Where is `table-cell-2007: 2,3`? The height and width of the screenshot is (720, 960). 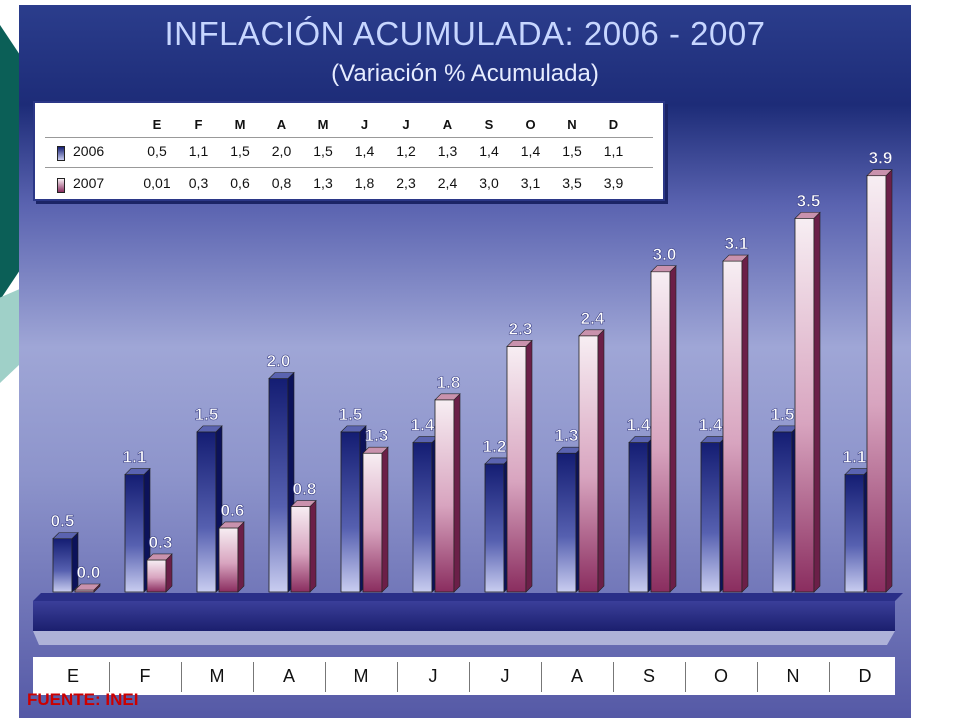 table-cell-2007: 2,3 is located at coordinates (406, 183).